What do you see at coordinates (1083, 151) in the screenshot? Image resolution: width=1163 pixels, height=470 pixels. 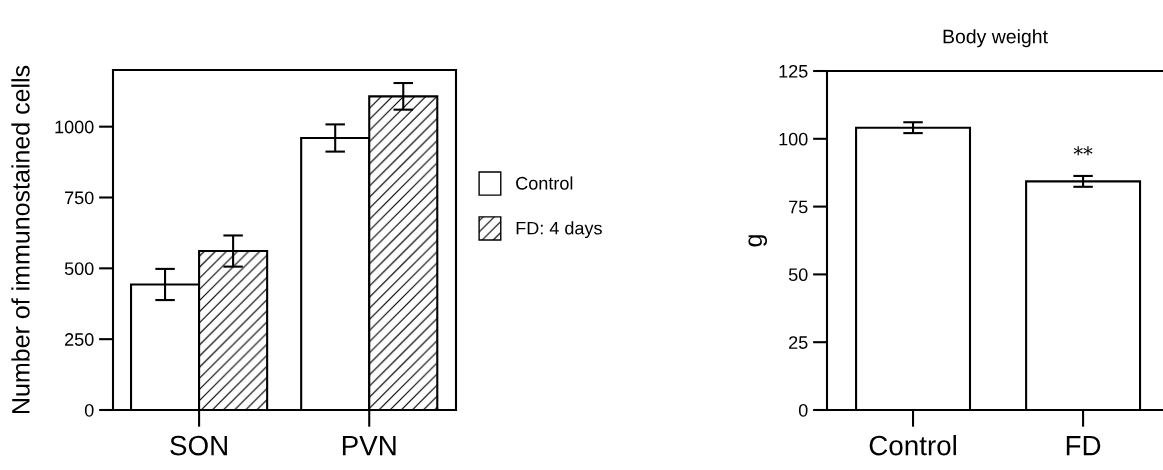 I see `annotation: **` at bounding box center [1083, 151].